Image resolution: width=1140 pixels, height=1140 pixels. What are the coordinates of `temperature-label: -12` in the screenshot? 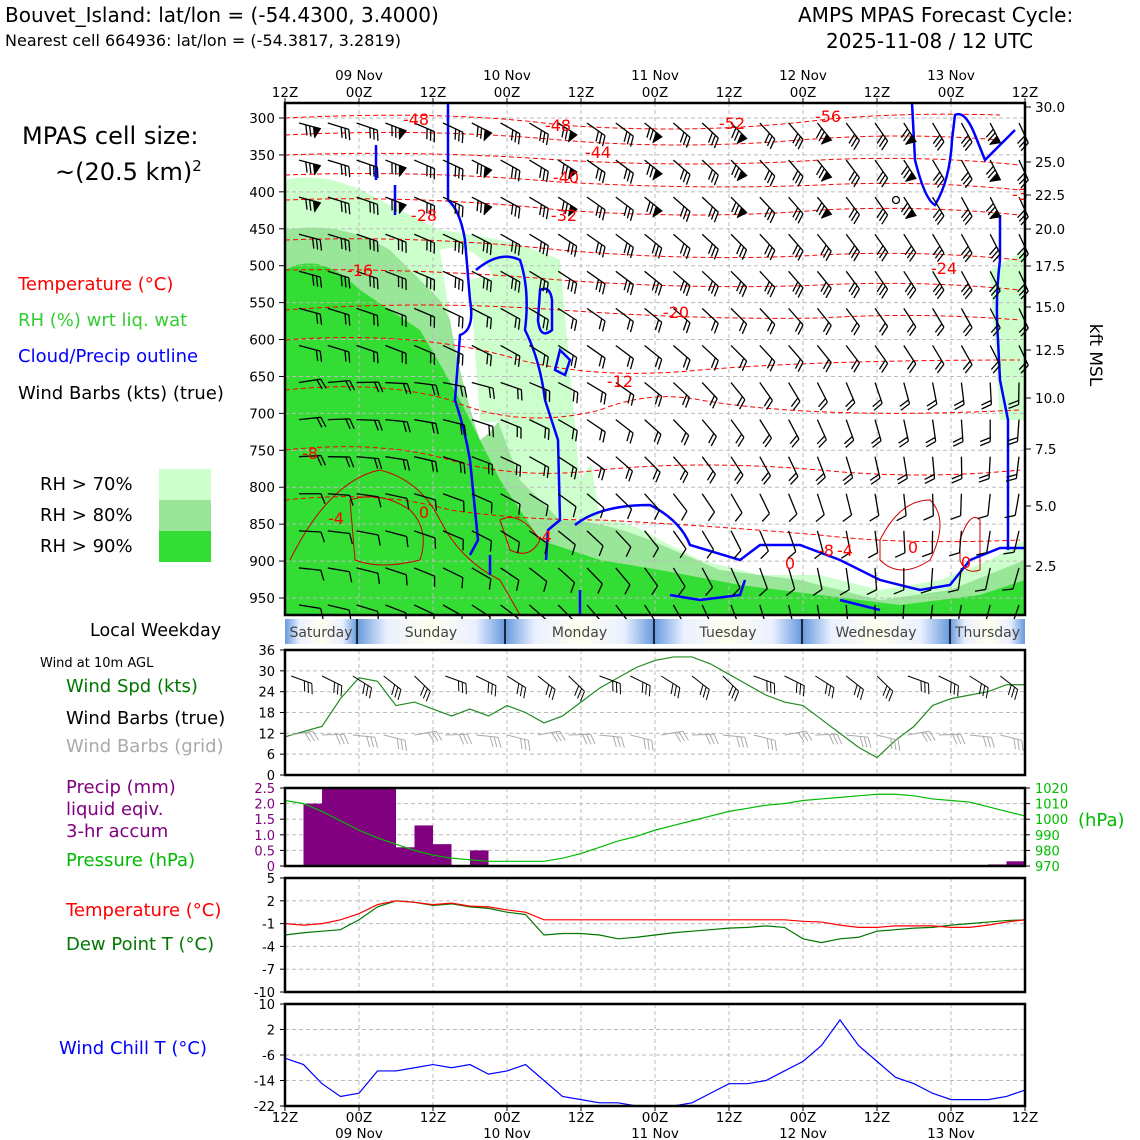 It's located at (620, 381).